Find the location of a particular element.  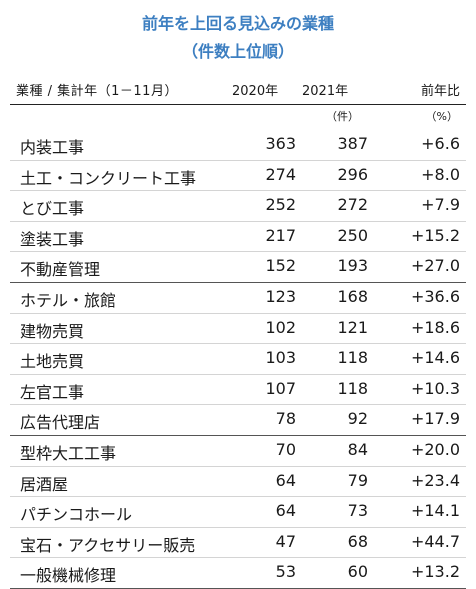

header-year-2020: 2020年 is located at coordinates (255, 91).